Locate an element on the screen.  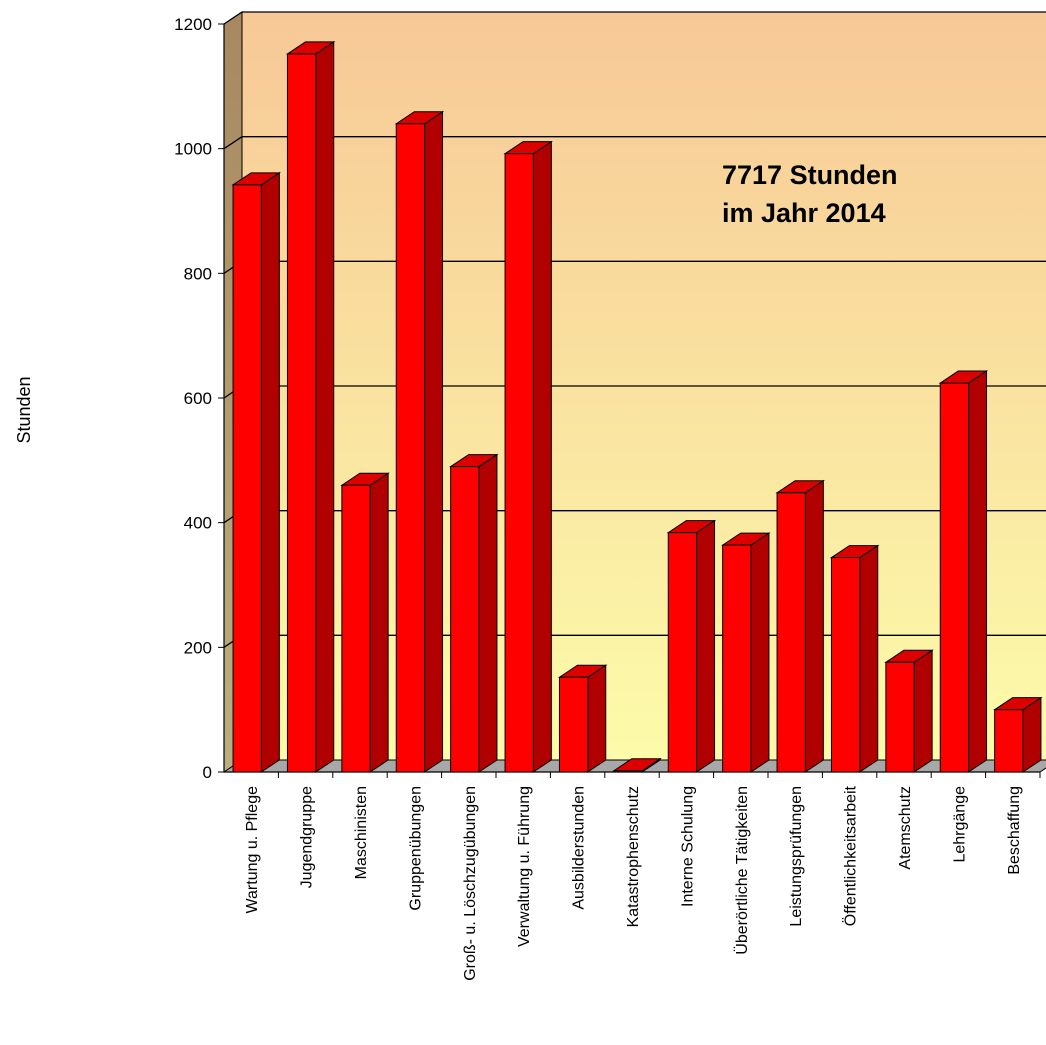
y-tick-label: 1200 is located at coordinates (193, 24).